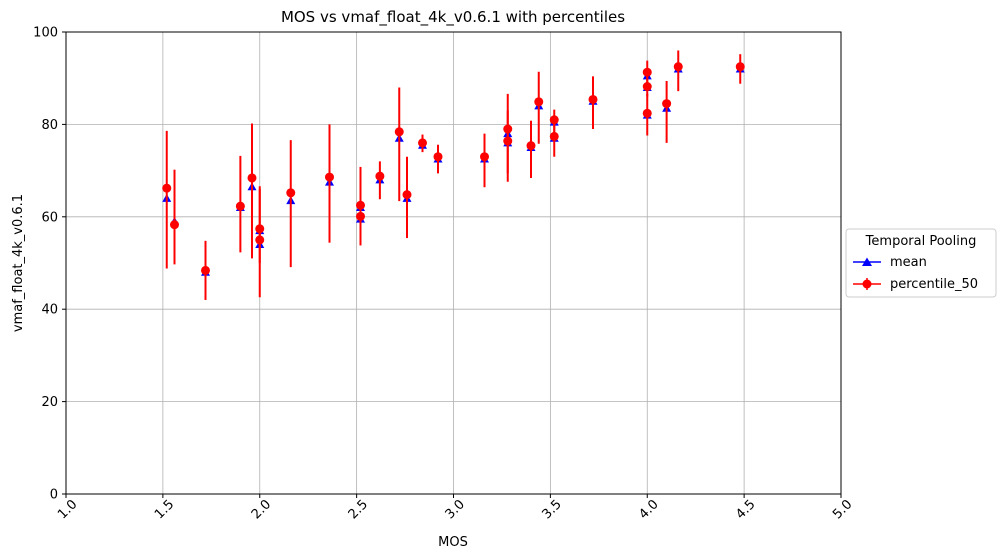  I want to click on legend-entry-mean: mean, so click(890, 262).